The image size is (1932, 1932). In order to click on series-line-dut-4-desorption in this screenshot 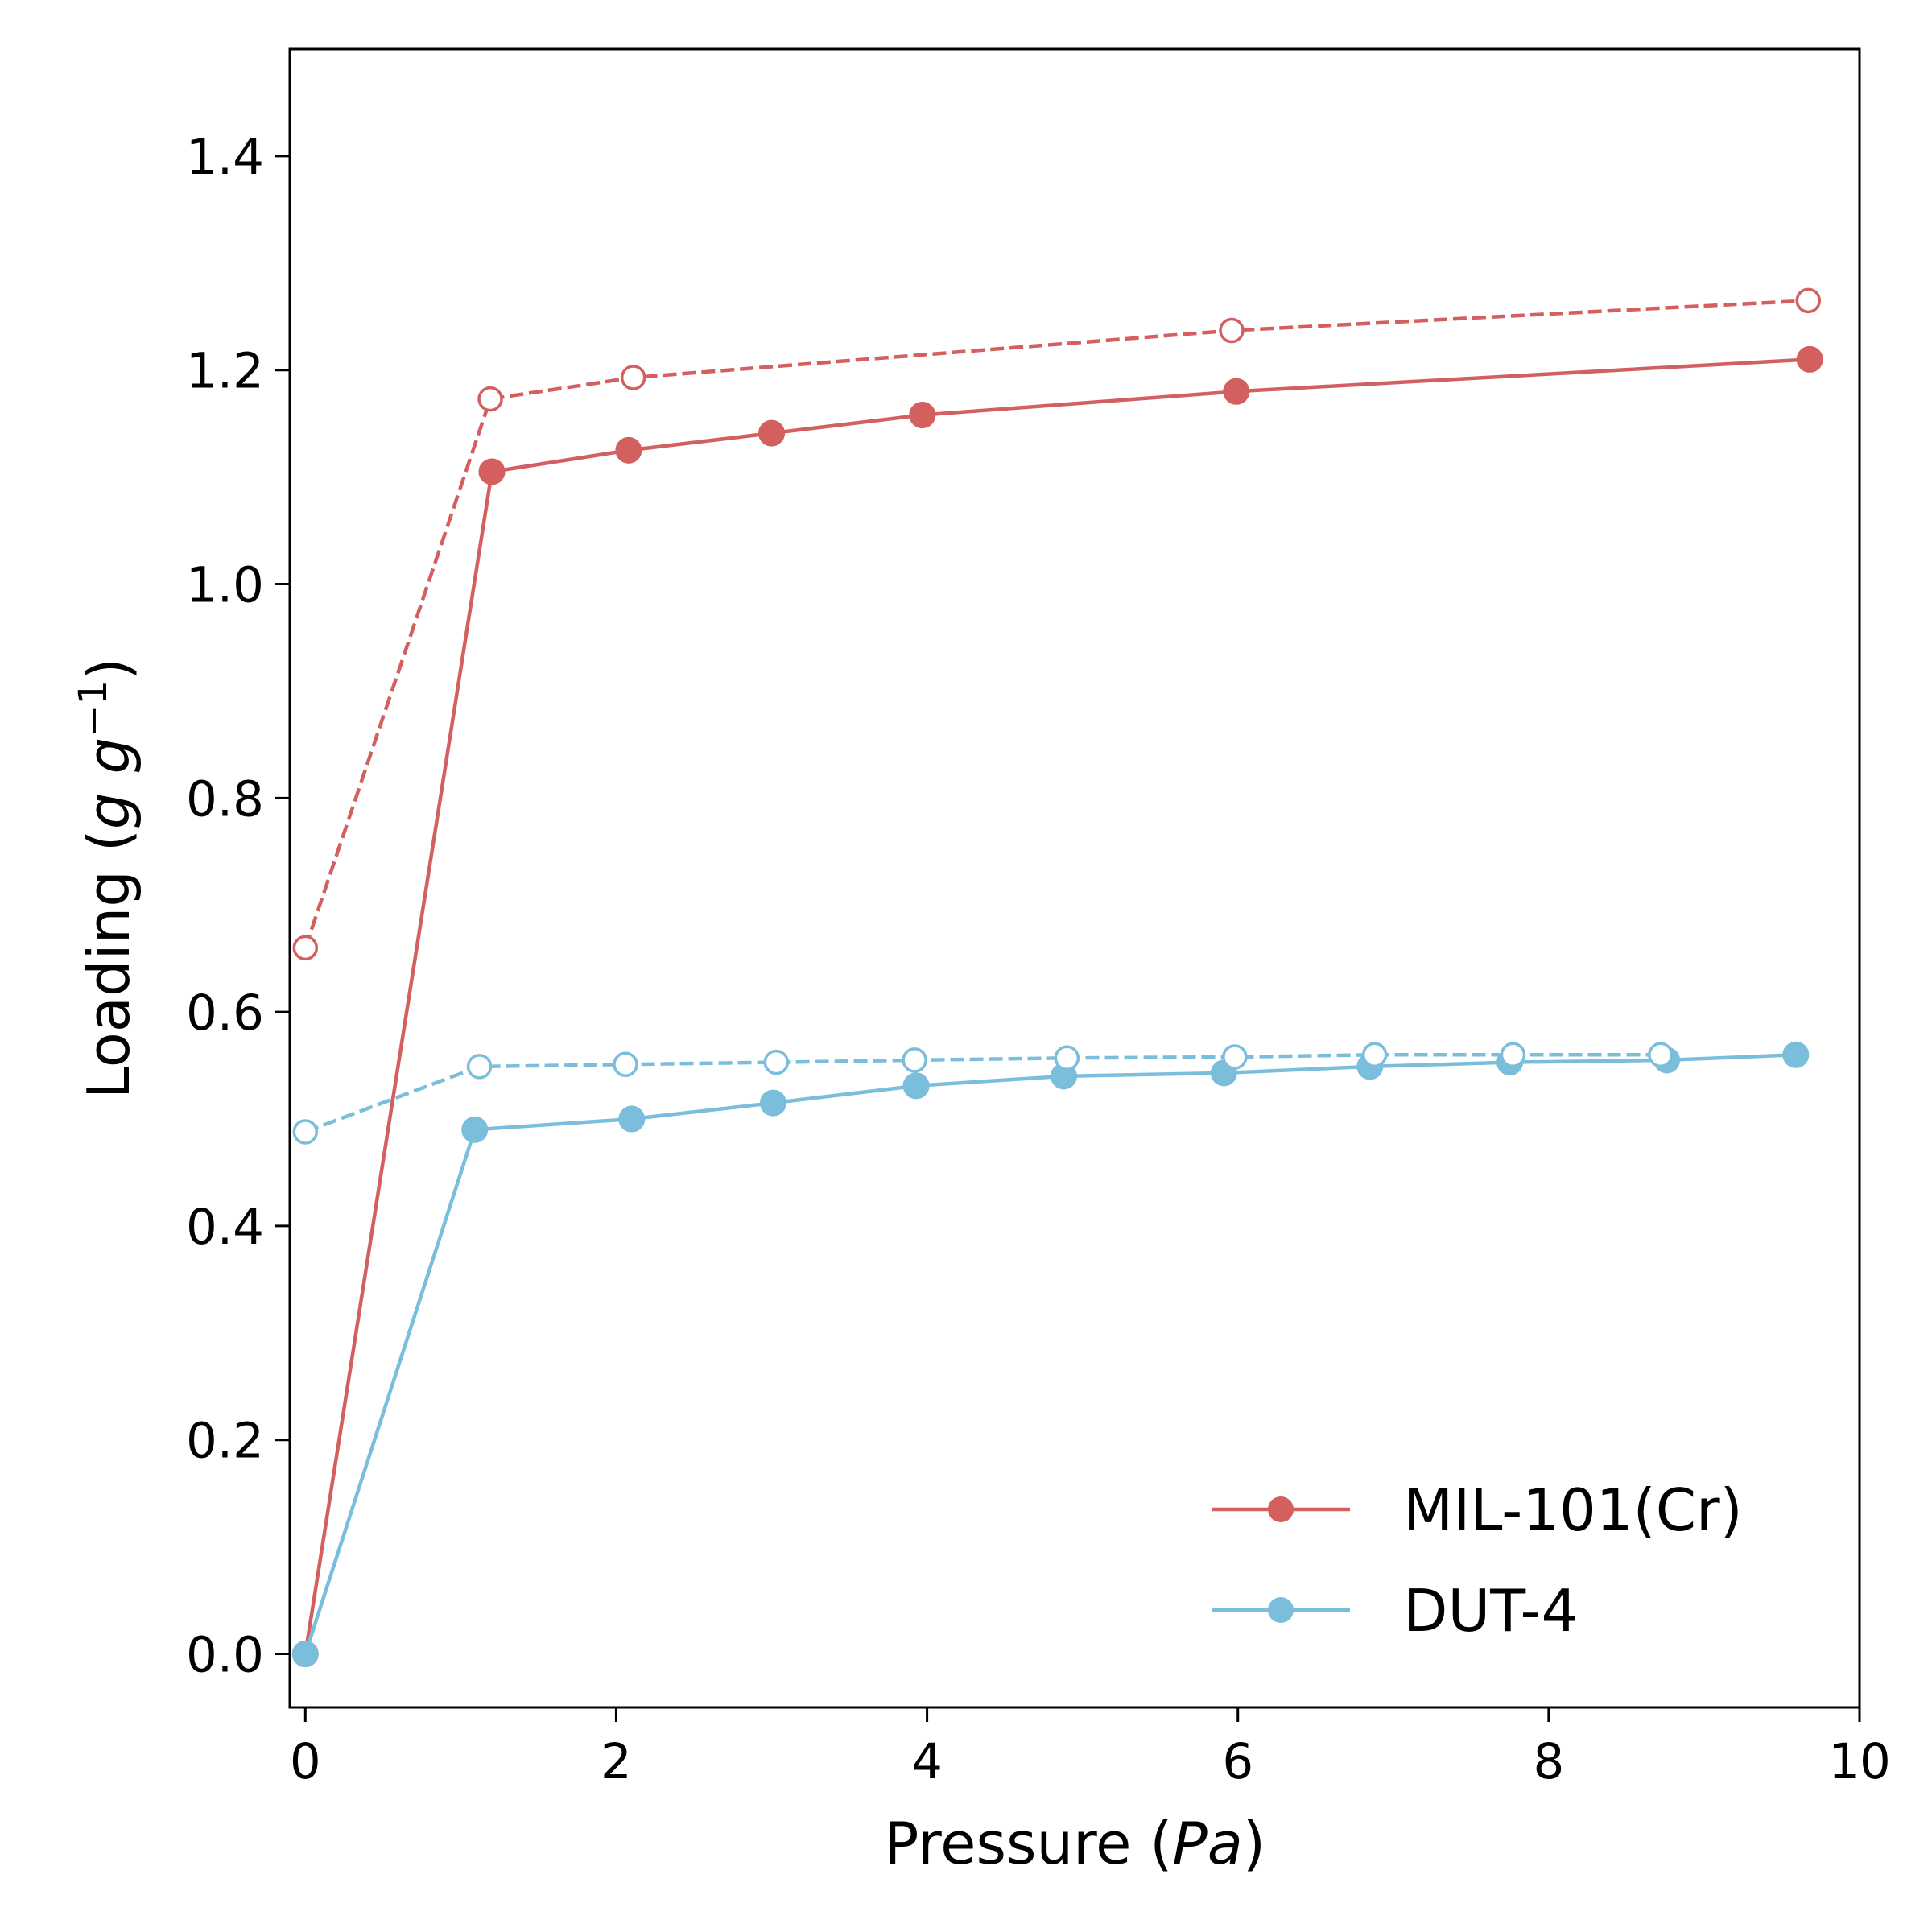, I will do `click(982, 1093)`.